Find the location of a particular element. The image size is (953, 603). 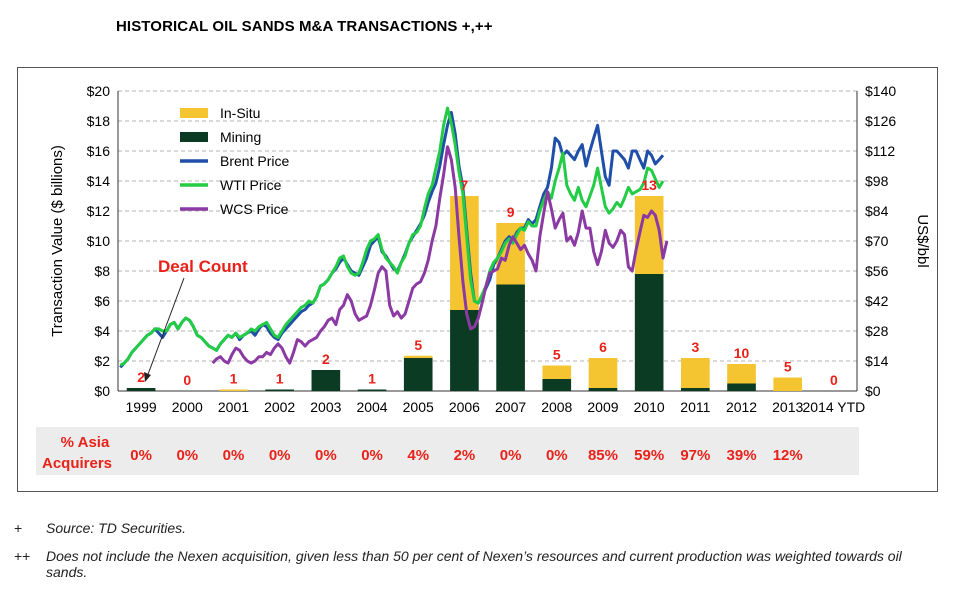

x-tick-label: 2002 is located at coordinates (279, 407).